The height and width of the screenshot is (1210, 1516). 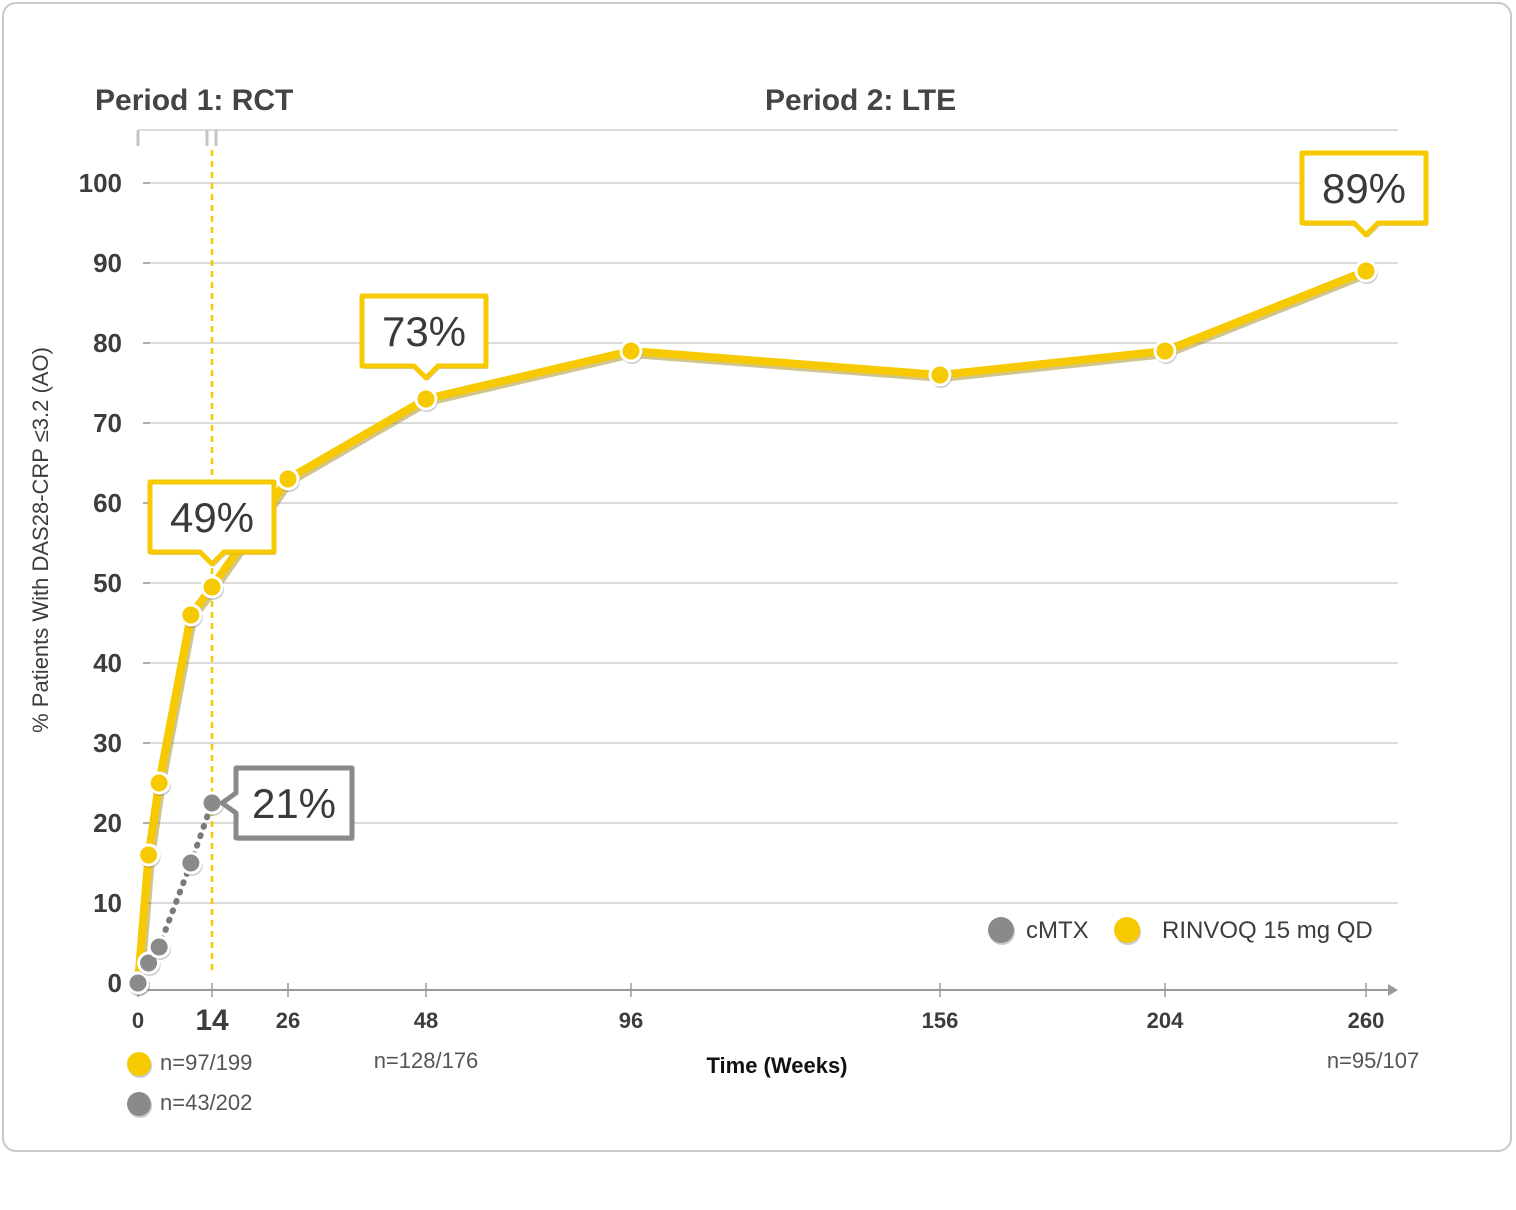 I want to click on sample-size-layer: n=97/199 n=43/202 n=128/176 n=95/107, so click(x=773, y=1083).